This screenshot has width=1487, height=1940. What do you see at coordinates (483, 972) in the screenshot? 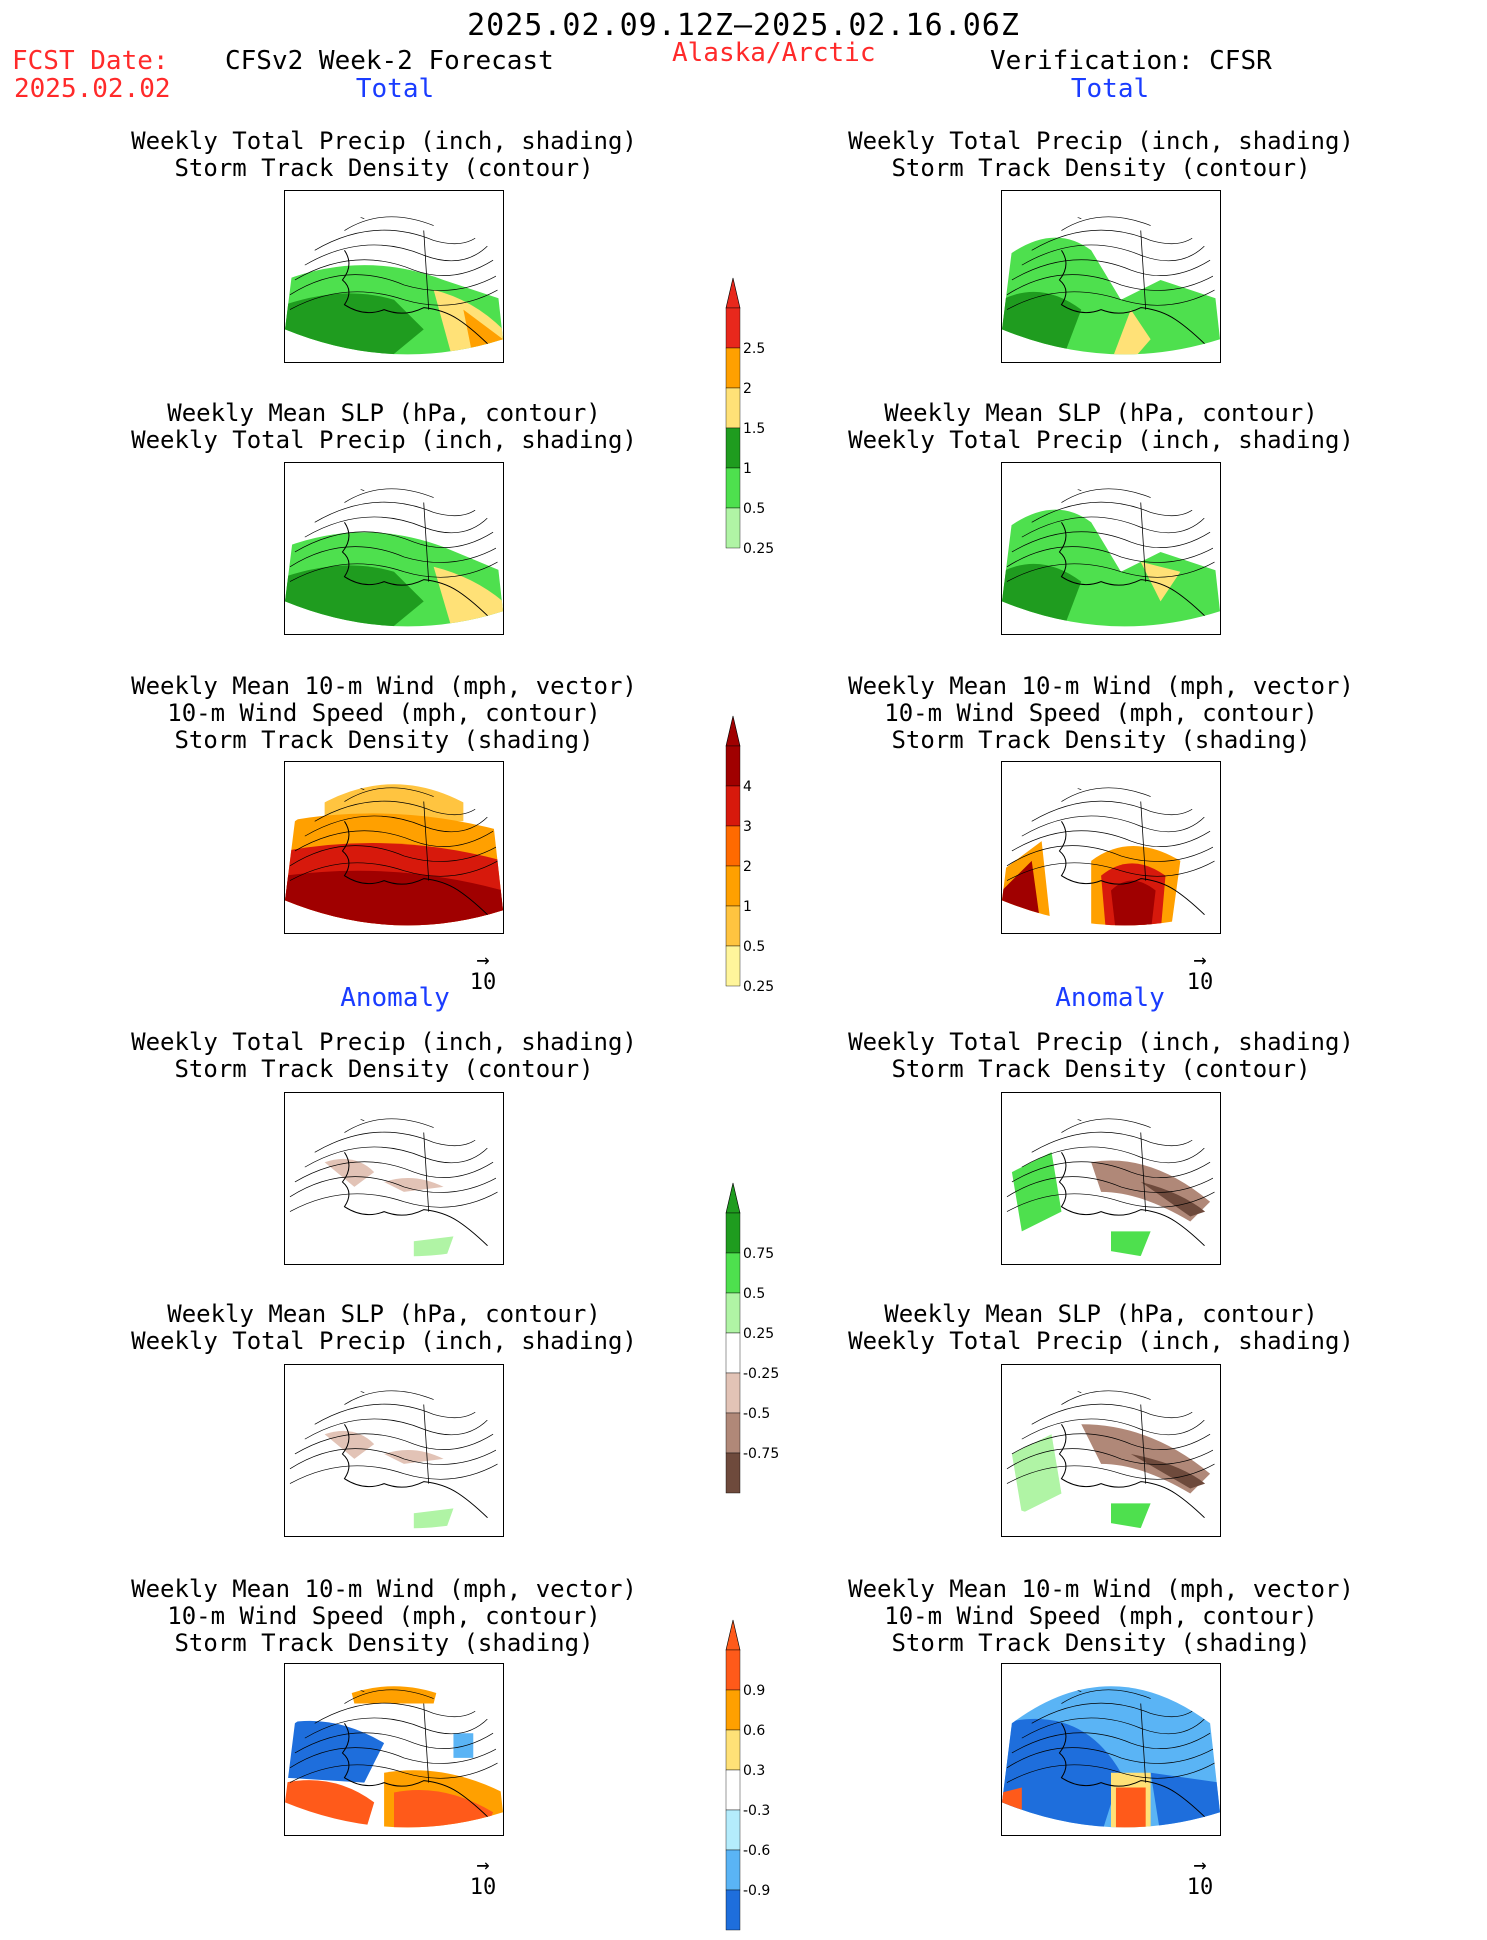
I see `vector-ref-r3-left: → 10` at bounding box center [483, 972].